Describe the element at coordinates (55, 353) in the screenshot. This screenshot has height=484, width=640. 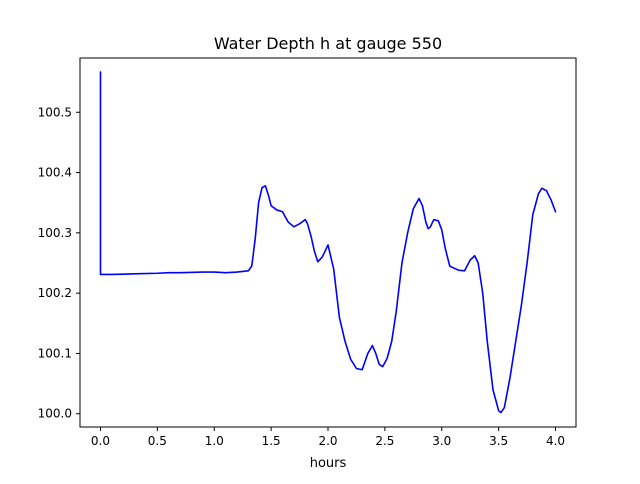
I see `y-tick-label: 100.1` at that location.